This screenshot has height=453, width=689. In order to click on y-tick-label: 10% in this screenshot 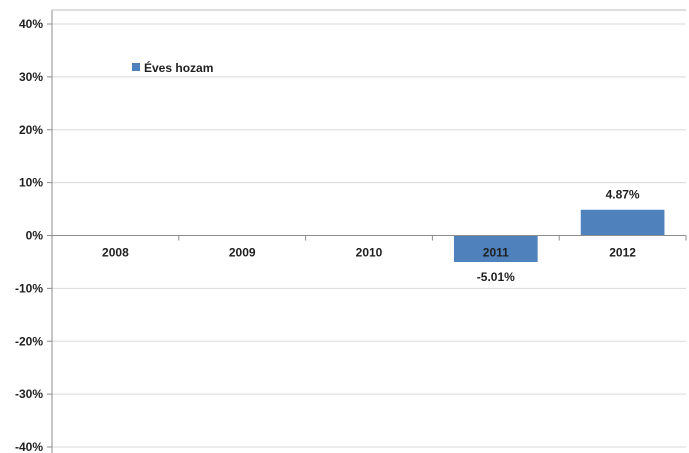, I will do `click(31, 183)`.